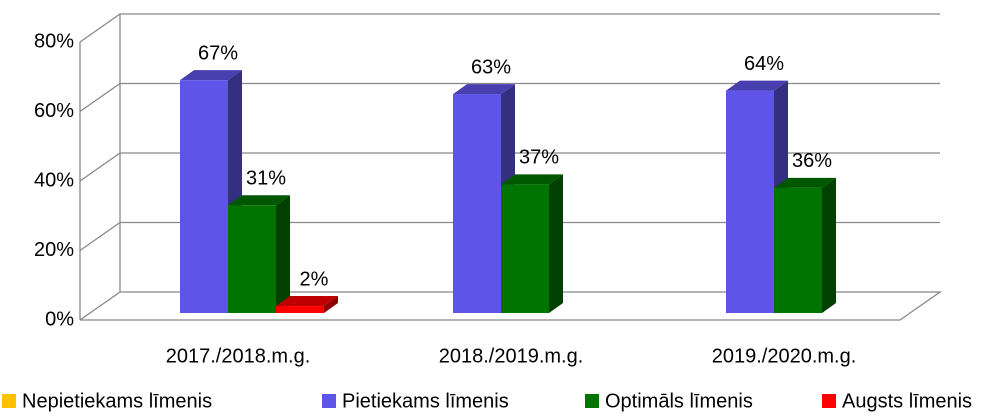 The height and width of the screenshot is (418, 998). What do you see at coordinates (314, 279) in the screenshot?
I see `data-label: 2%` at bounding box center [314, 279].